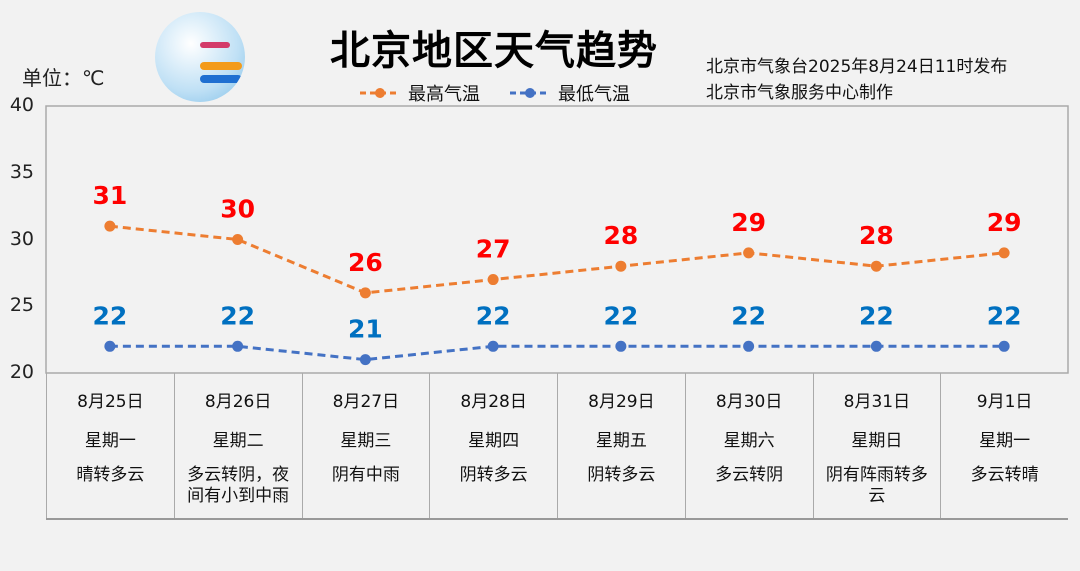  I want to click on weekday-label: 星期日, so click(877, 441).